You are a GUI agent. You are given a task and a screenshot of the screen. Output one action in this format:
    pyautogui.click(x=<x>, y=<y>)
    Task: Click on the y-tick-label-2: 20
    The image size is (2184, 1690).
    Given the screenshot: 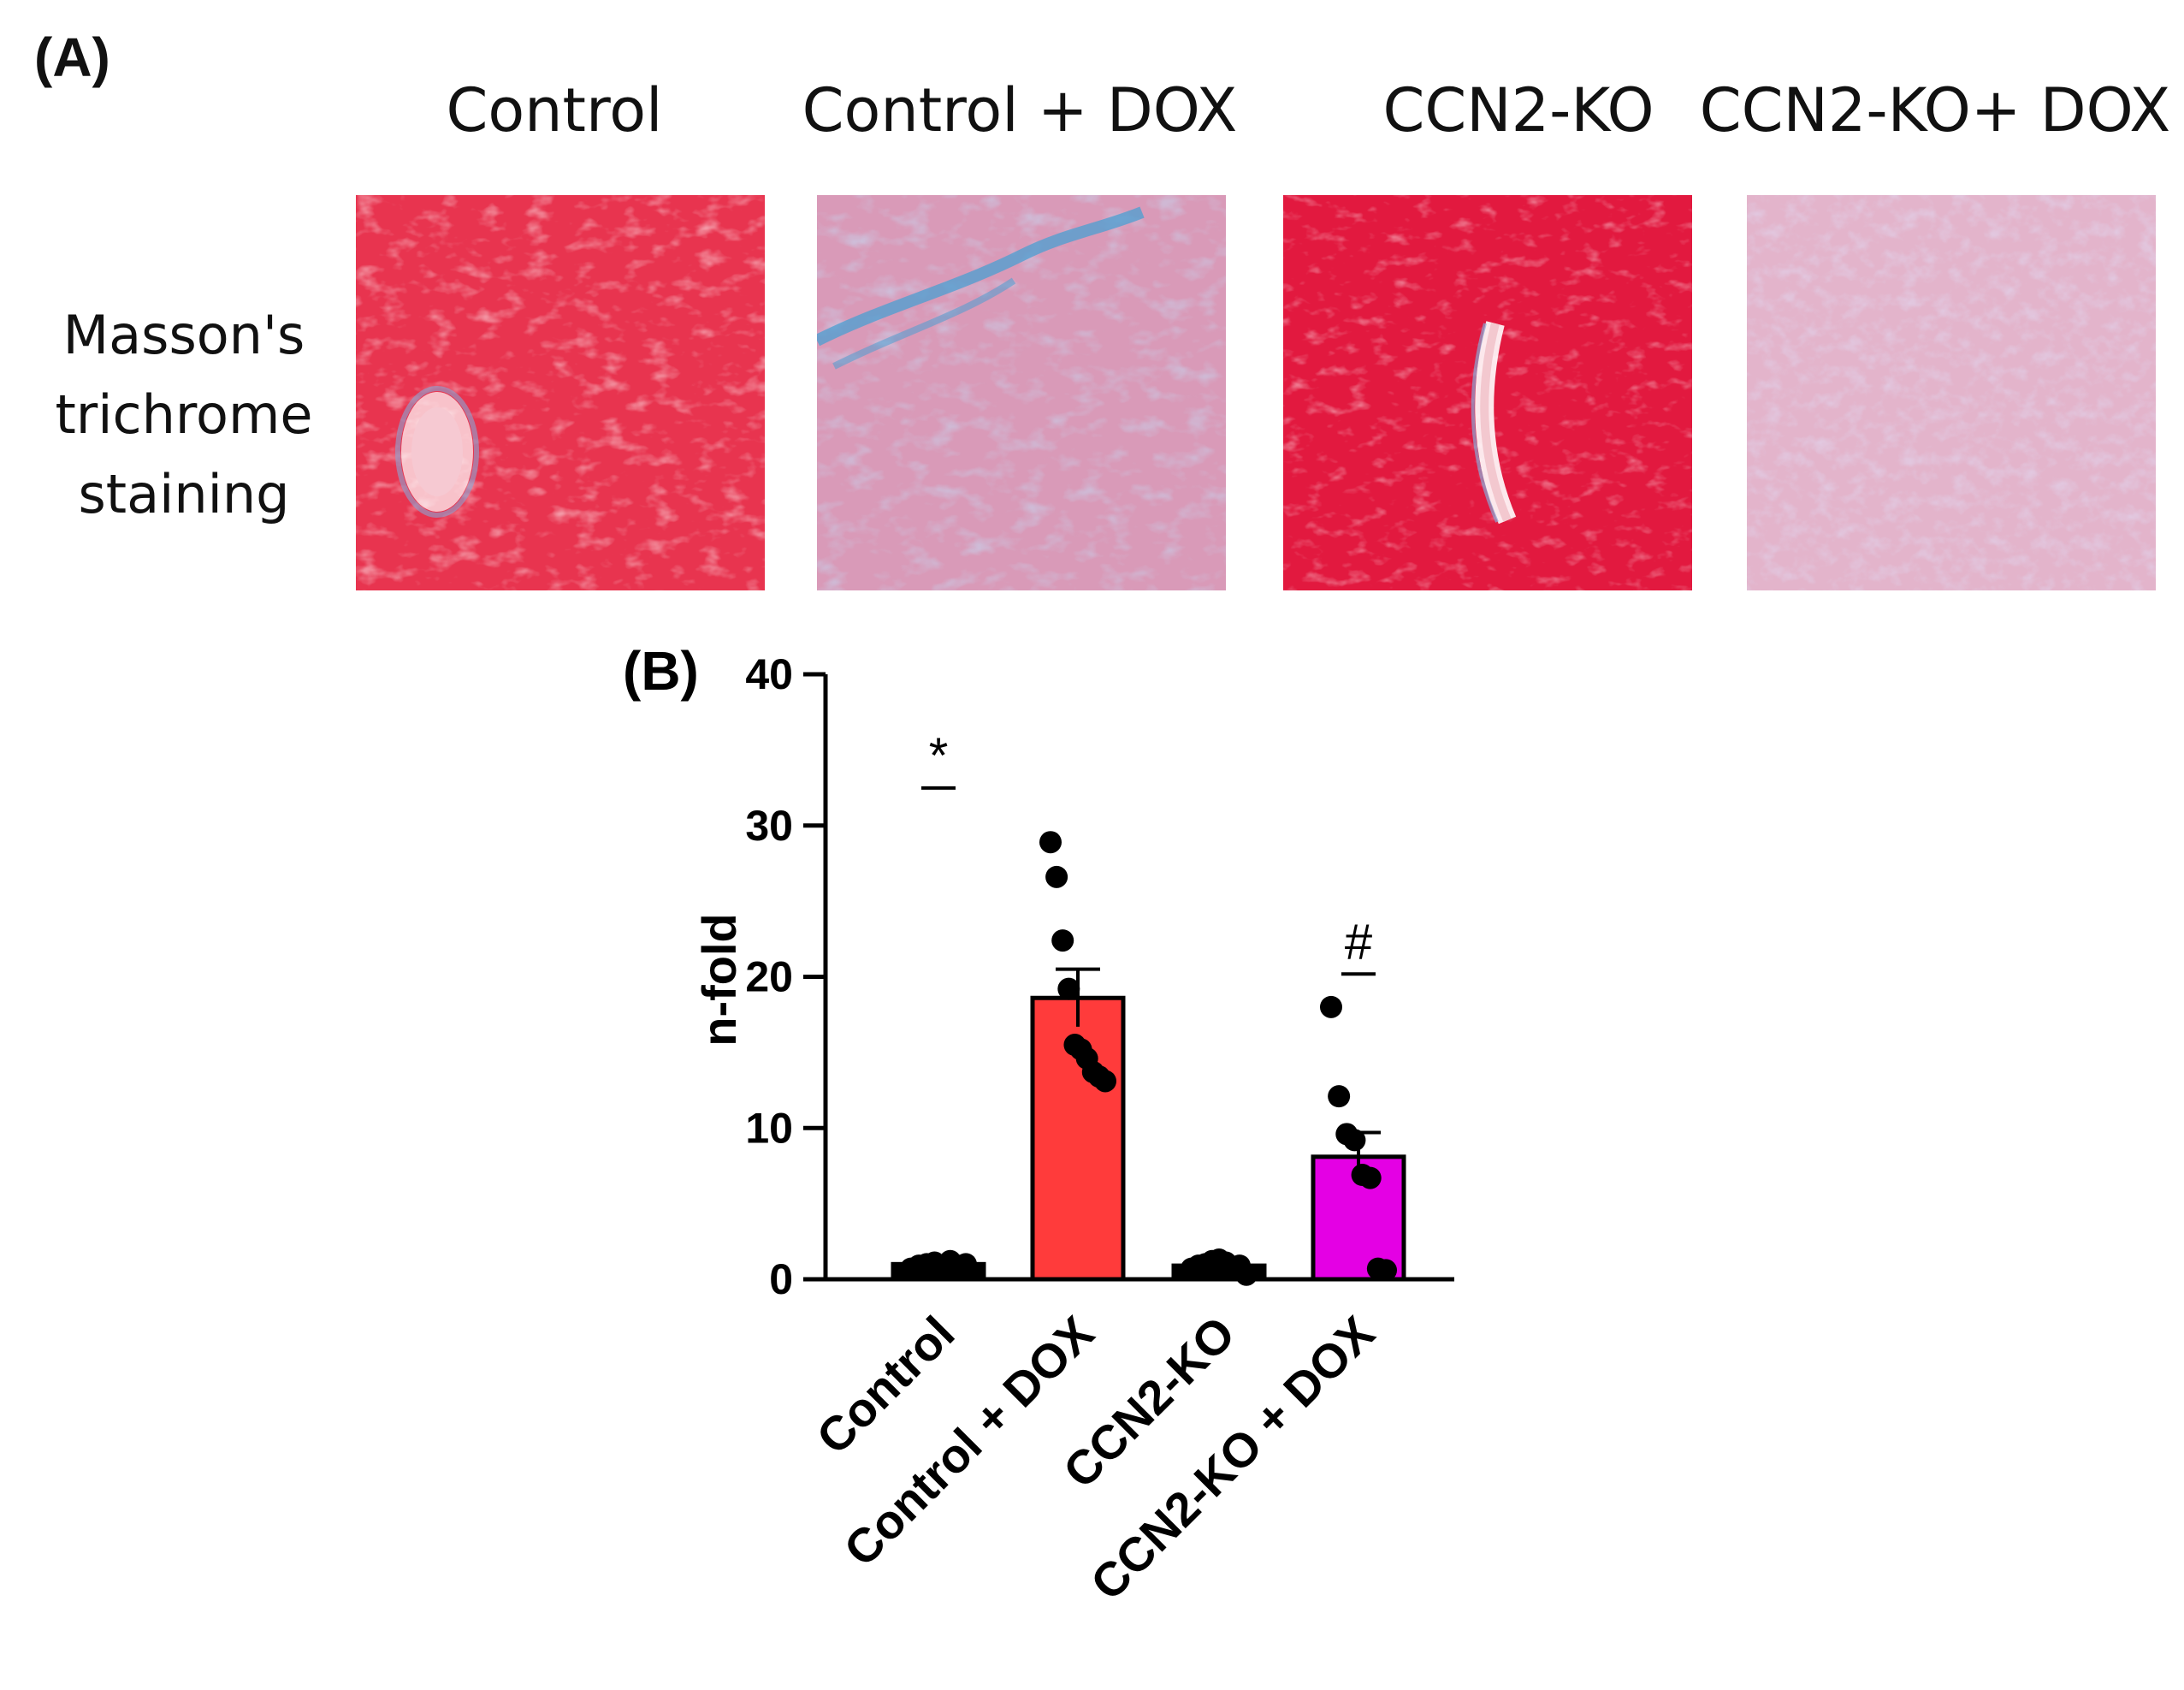 What is the action you would take?
    pyautogui.click(x=769, y=977)
    